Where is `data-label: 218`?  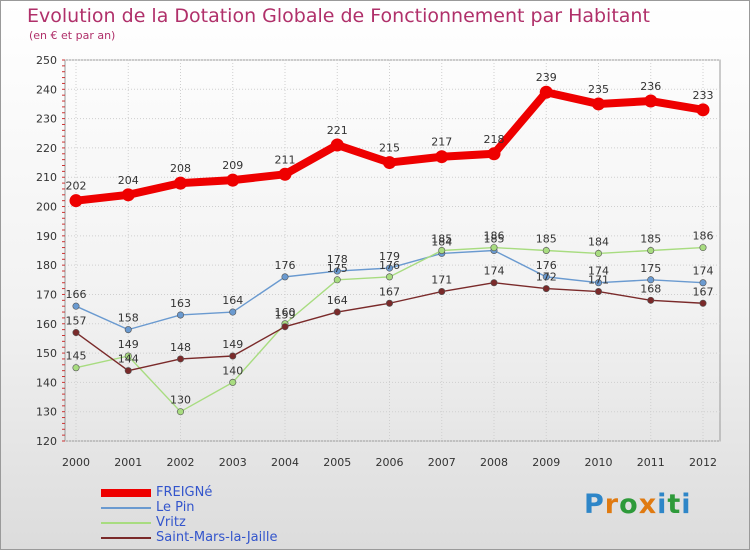
data-label: 218 is located at coordinates (494, 139).